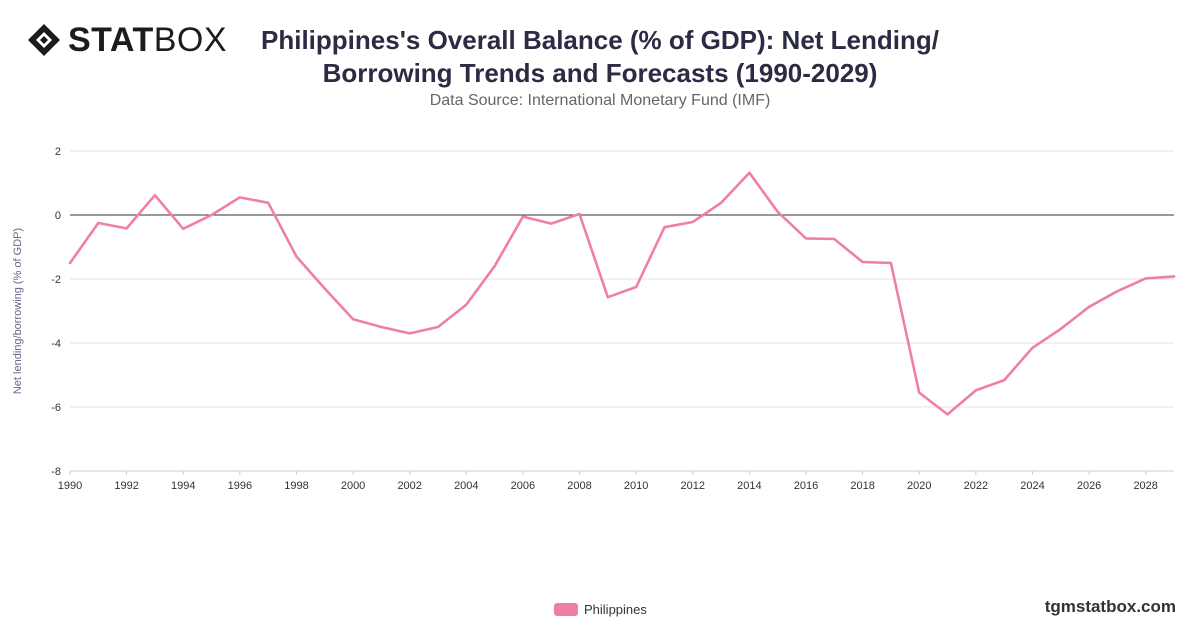 The width and height of the screenshot is (1200, 628). What do you see at coordinates (58, 152) in the screenshot?
I see `y-tick-label: 2` at bounding box center [58, 152].